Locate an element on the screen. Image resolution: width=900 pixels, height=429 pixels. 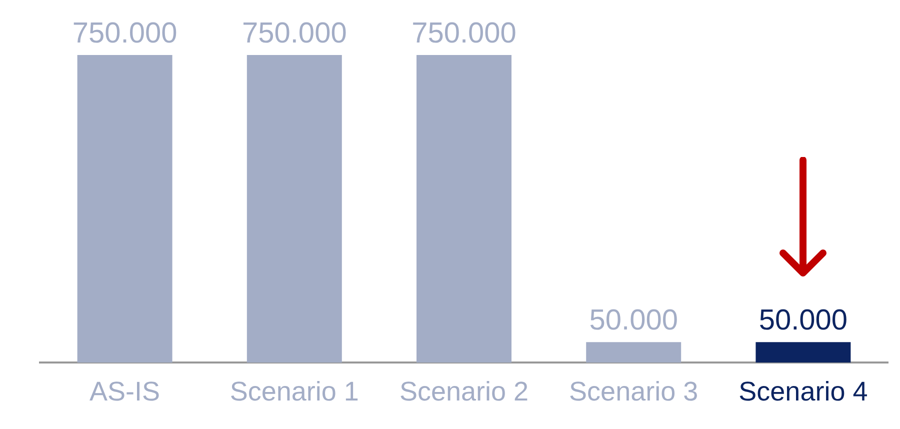
x-tick-label: Scenario 1 is located at coordinates (294, 391).